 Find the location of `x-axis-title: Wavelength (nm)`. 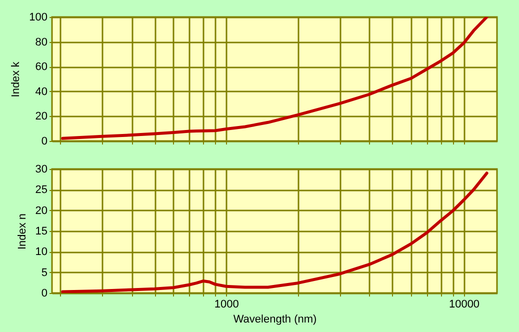

x-axis-title: Wavelength (nm) is located at coordinates (275, 320).